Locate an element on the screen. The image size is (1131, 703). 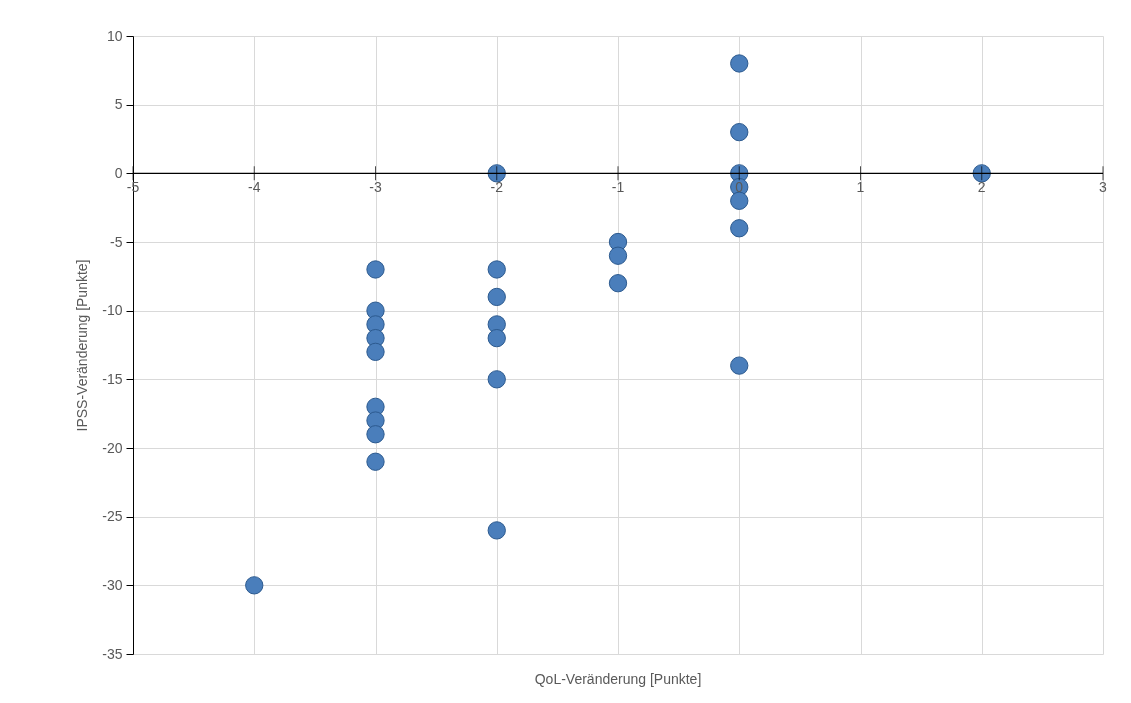
y-tick-label: -35 is located at coordinates (112, 653).